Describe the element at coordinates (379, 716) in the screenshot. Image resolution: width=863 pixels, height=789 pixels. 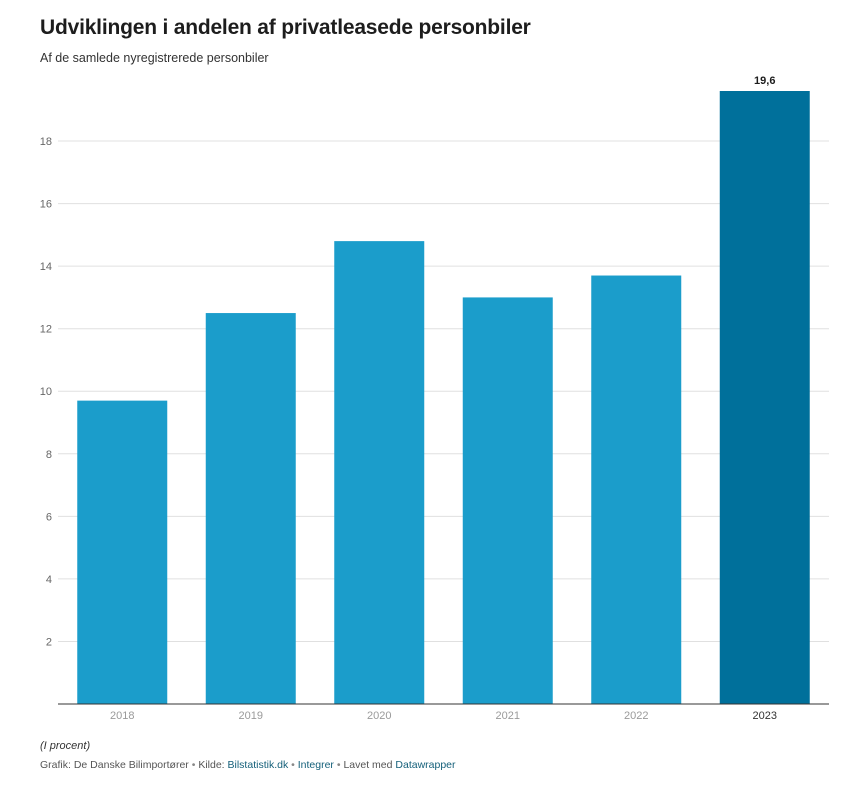
I see `x-tick-label: 2020` at that location.